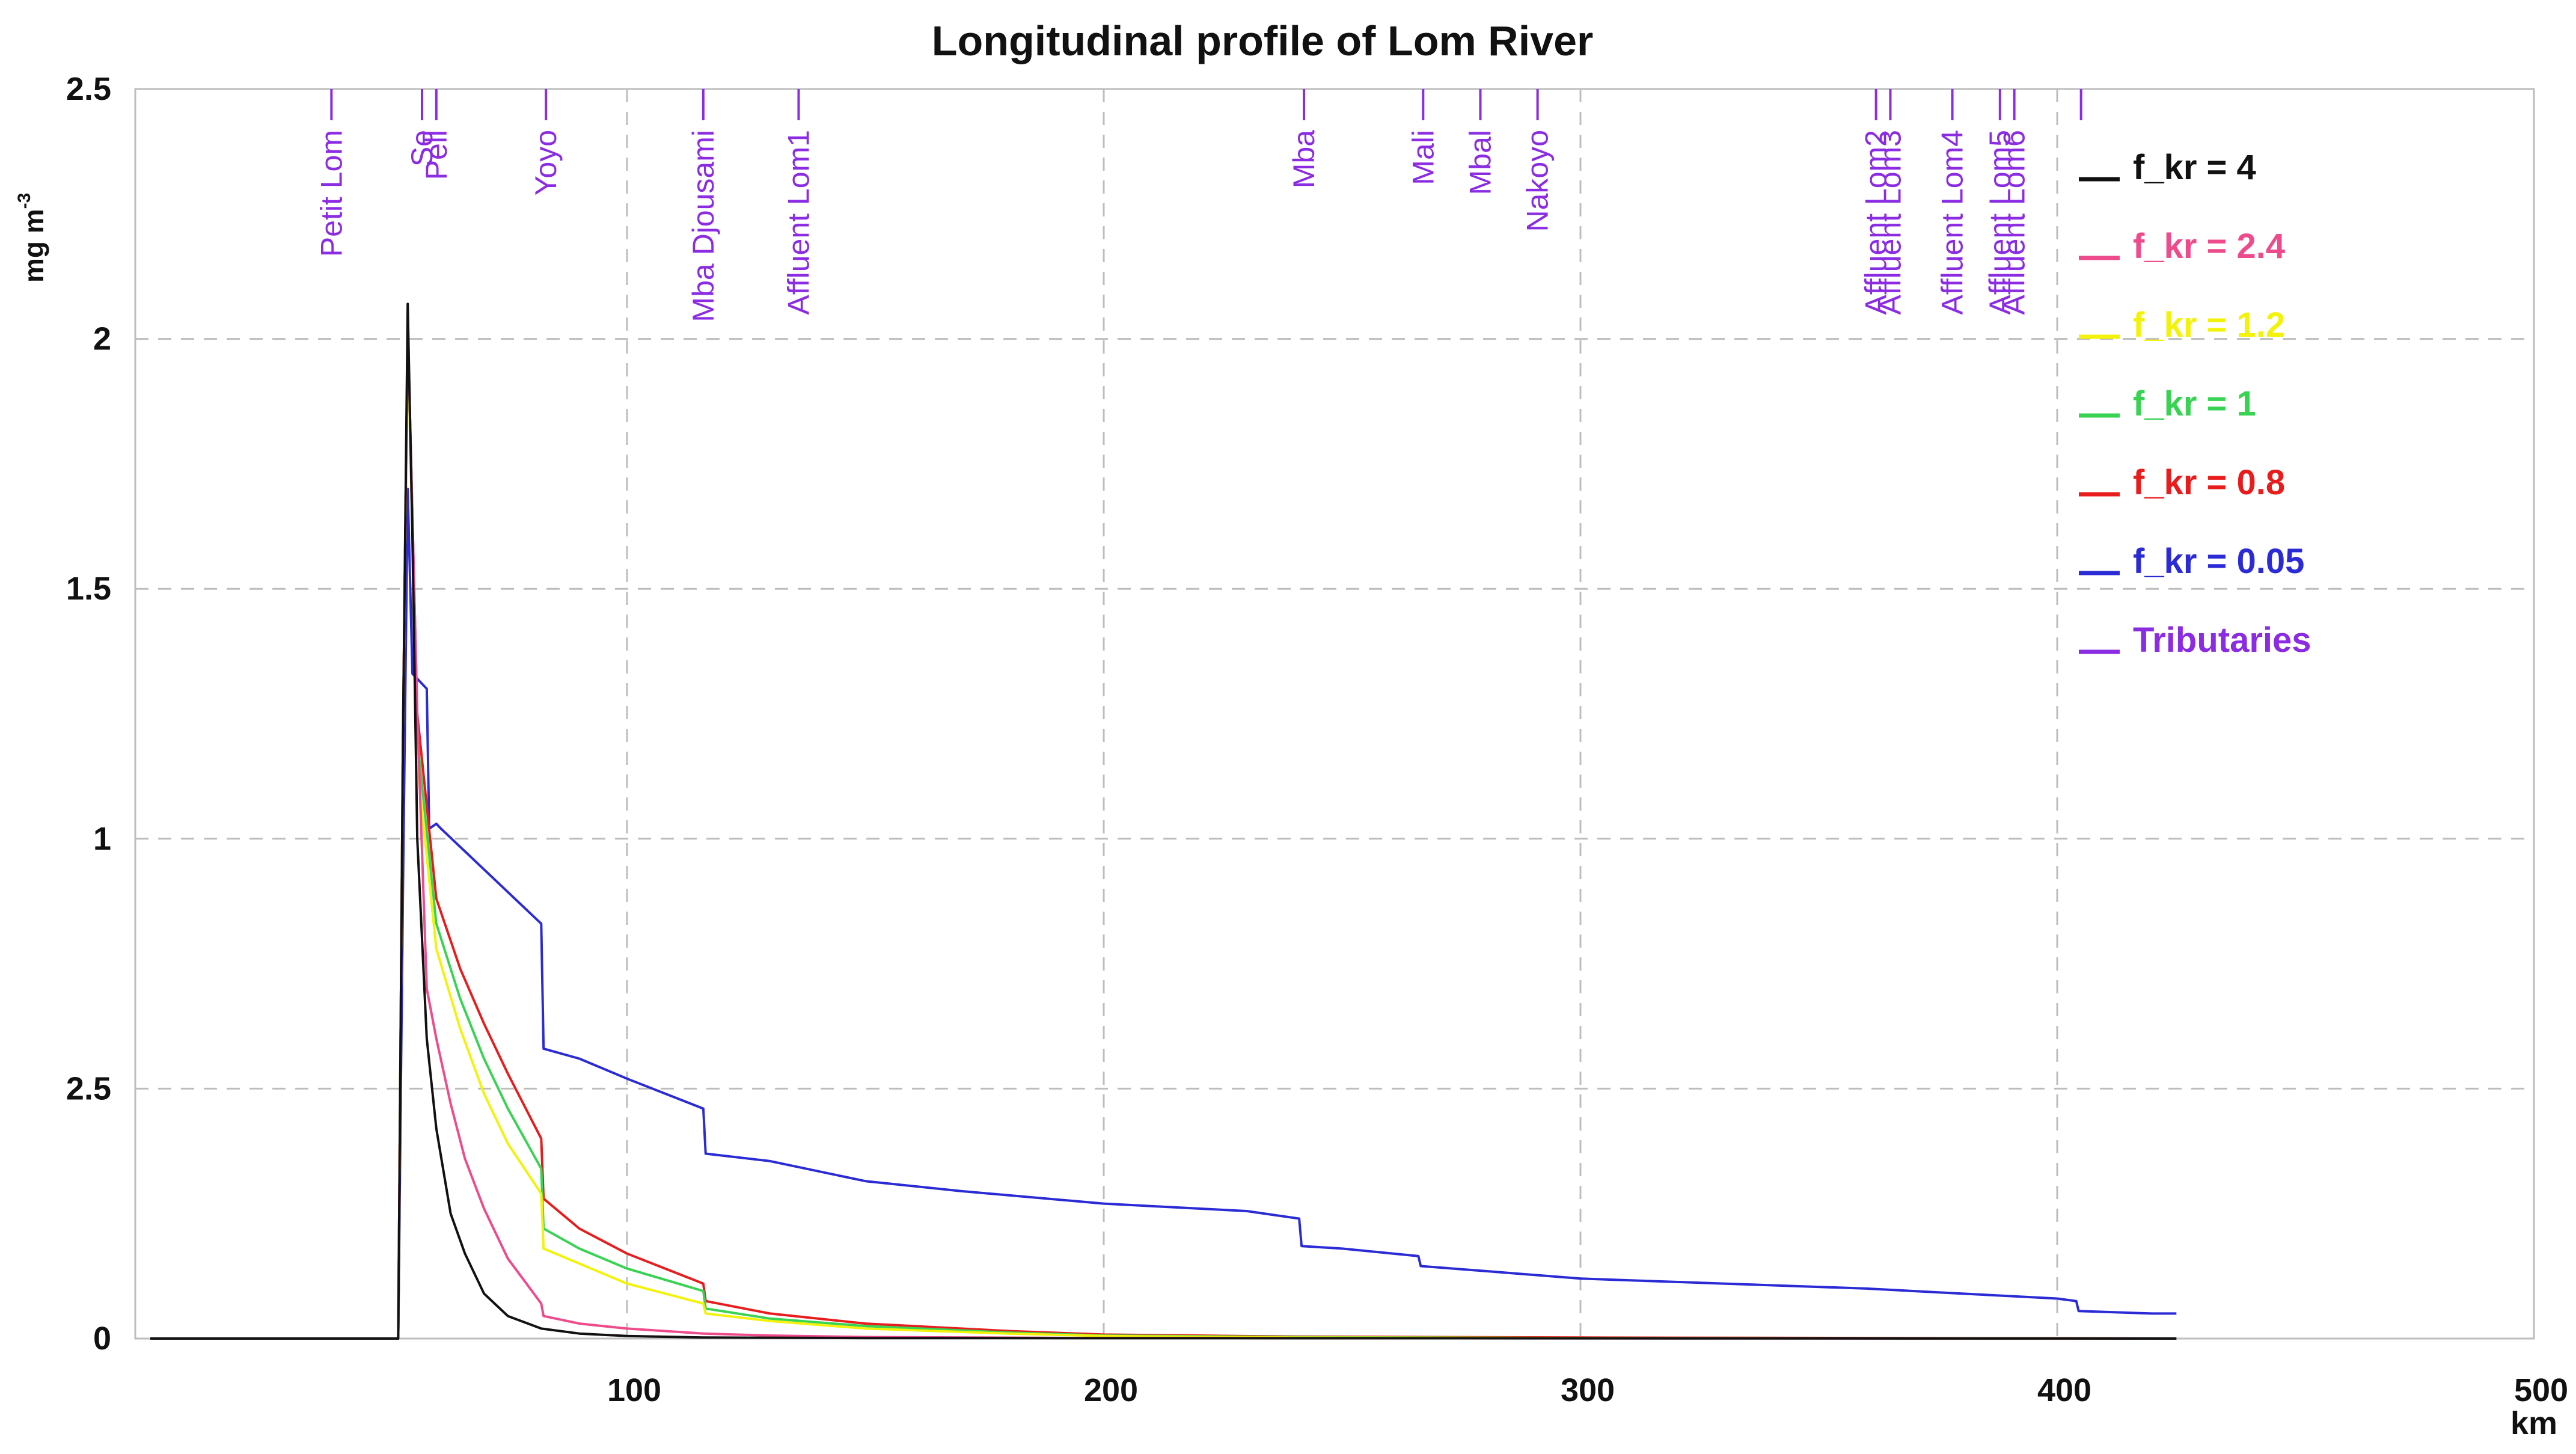  Describe the element at coordinates (1423, 158) in the screenshot. I see `tributary-label: Mali` at that location.